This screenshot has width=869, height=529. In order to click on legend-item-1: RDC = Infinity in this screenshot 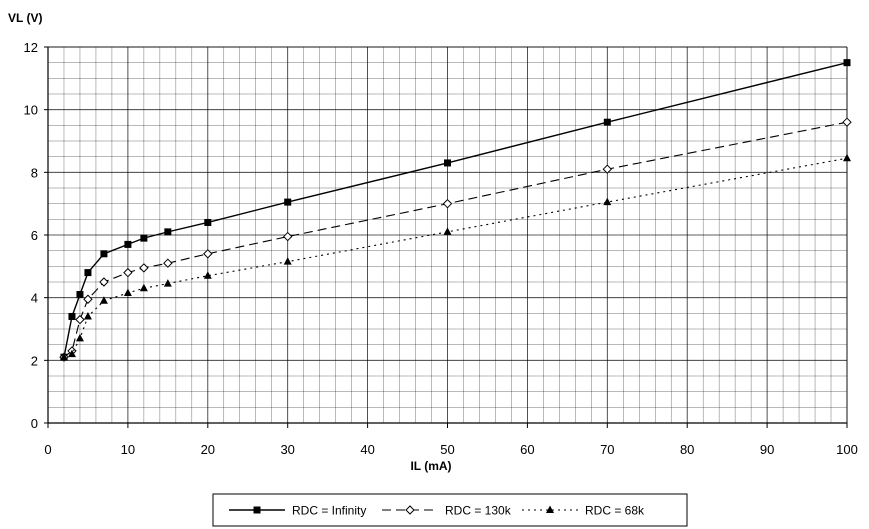, I will do `click(297, 511)`.